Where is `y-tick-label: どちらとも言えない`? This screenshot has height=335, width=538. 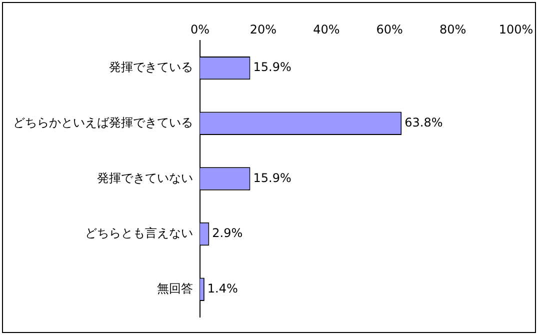
y-tick-label: どちらとも言えない is located at coordinates (139, 233).